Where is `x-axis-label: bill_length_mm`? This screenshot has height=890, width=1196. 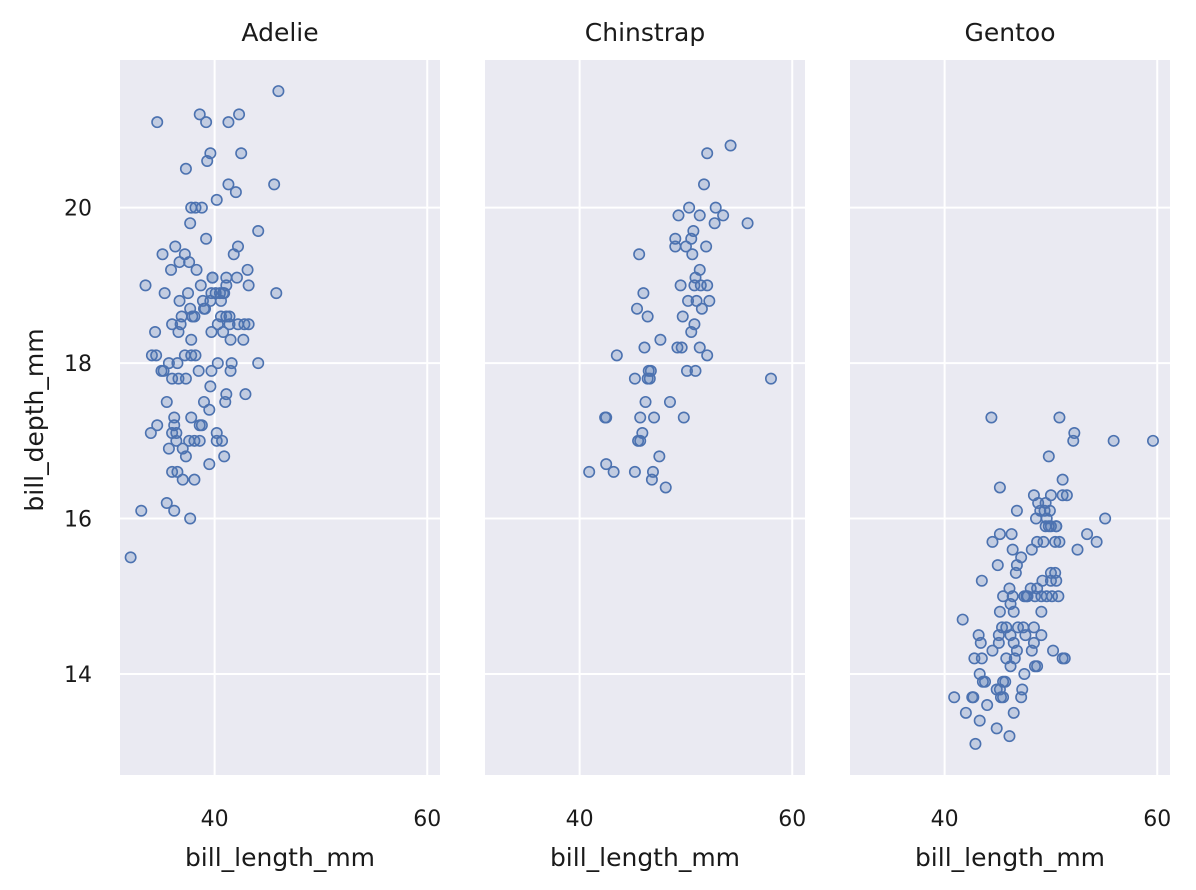 x-axis-label: bill_length_mm is located at coordinates (645, 857).